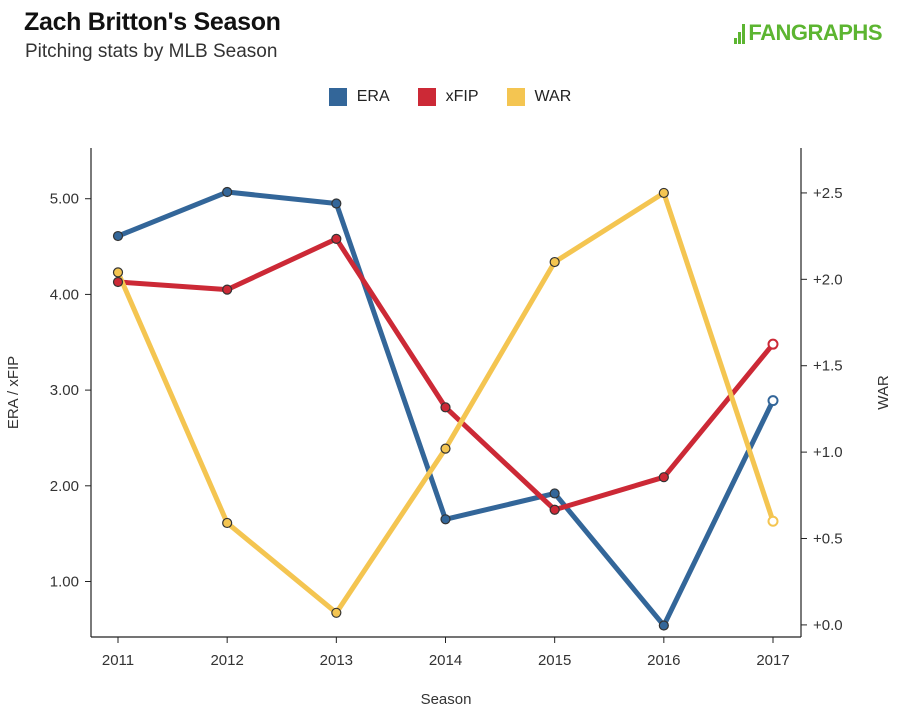 Image resolution: width=900 pixels, height=724 pixels. What do you see at coordinates (828, 366) in the screenshot?
I see `right-tick-label: +1.5` at bounding box center [828, 366].